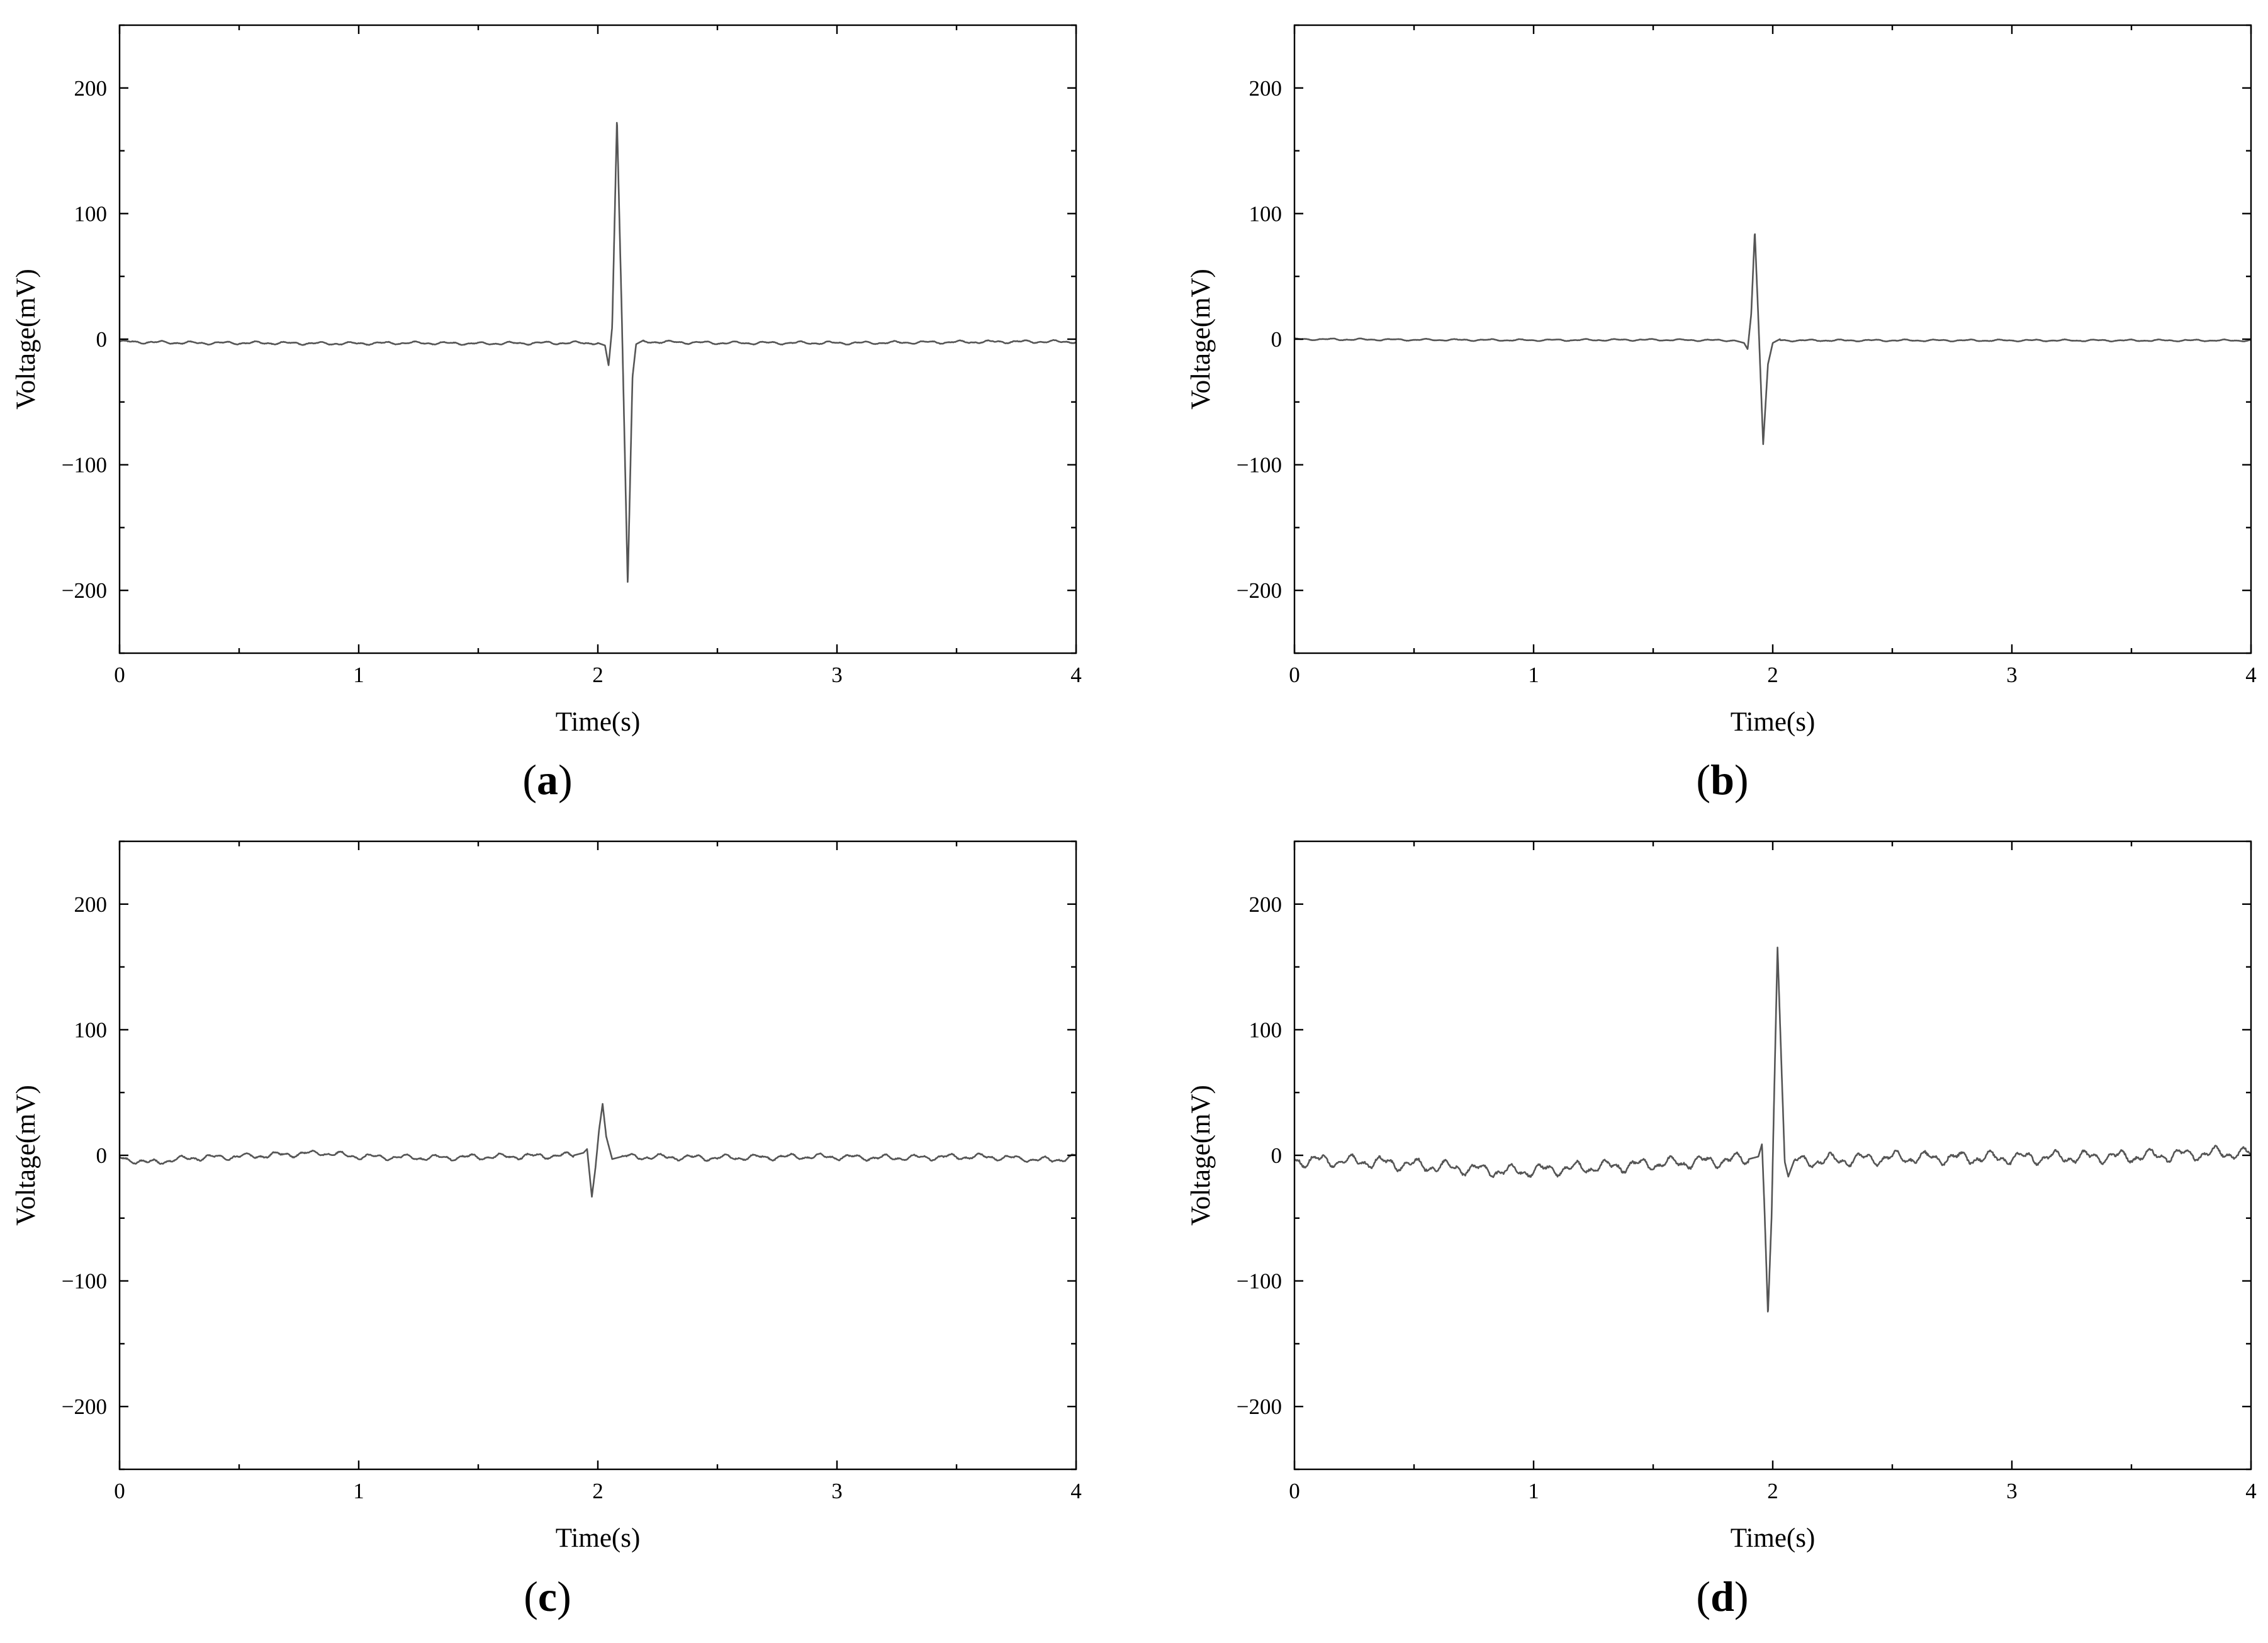  I want to click on panel-caption: (c), so click(548, 1597).